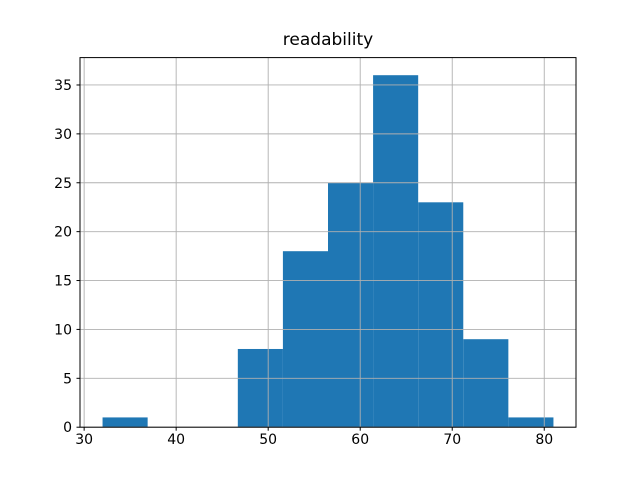 The height and width of the screenshot is (480, 640). I want to click on y-tick-label: 30, so click(63, 135).